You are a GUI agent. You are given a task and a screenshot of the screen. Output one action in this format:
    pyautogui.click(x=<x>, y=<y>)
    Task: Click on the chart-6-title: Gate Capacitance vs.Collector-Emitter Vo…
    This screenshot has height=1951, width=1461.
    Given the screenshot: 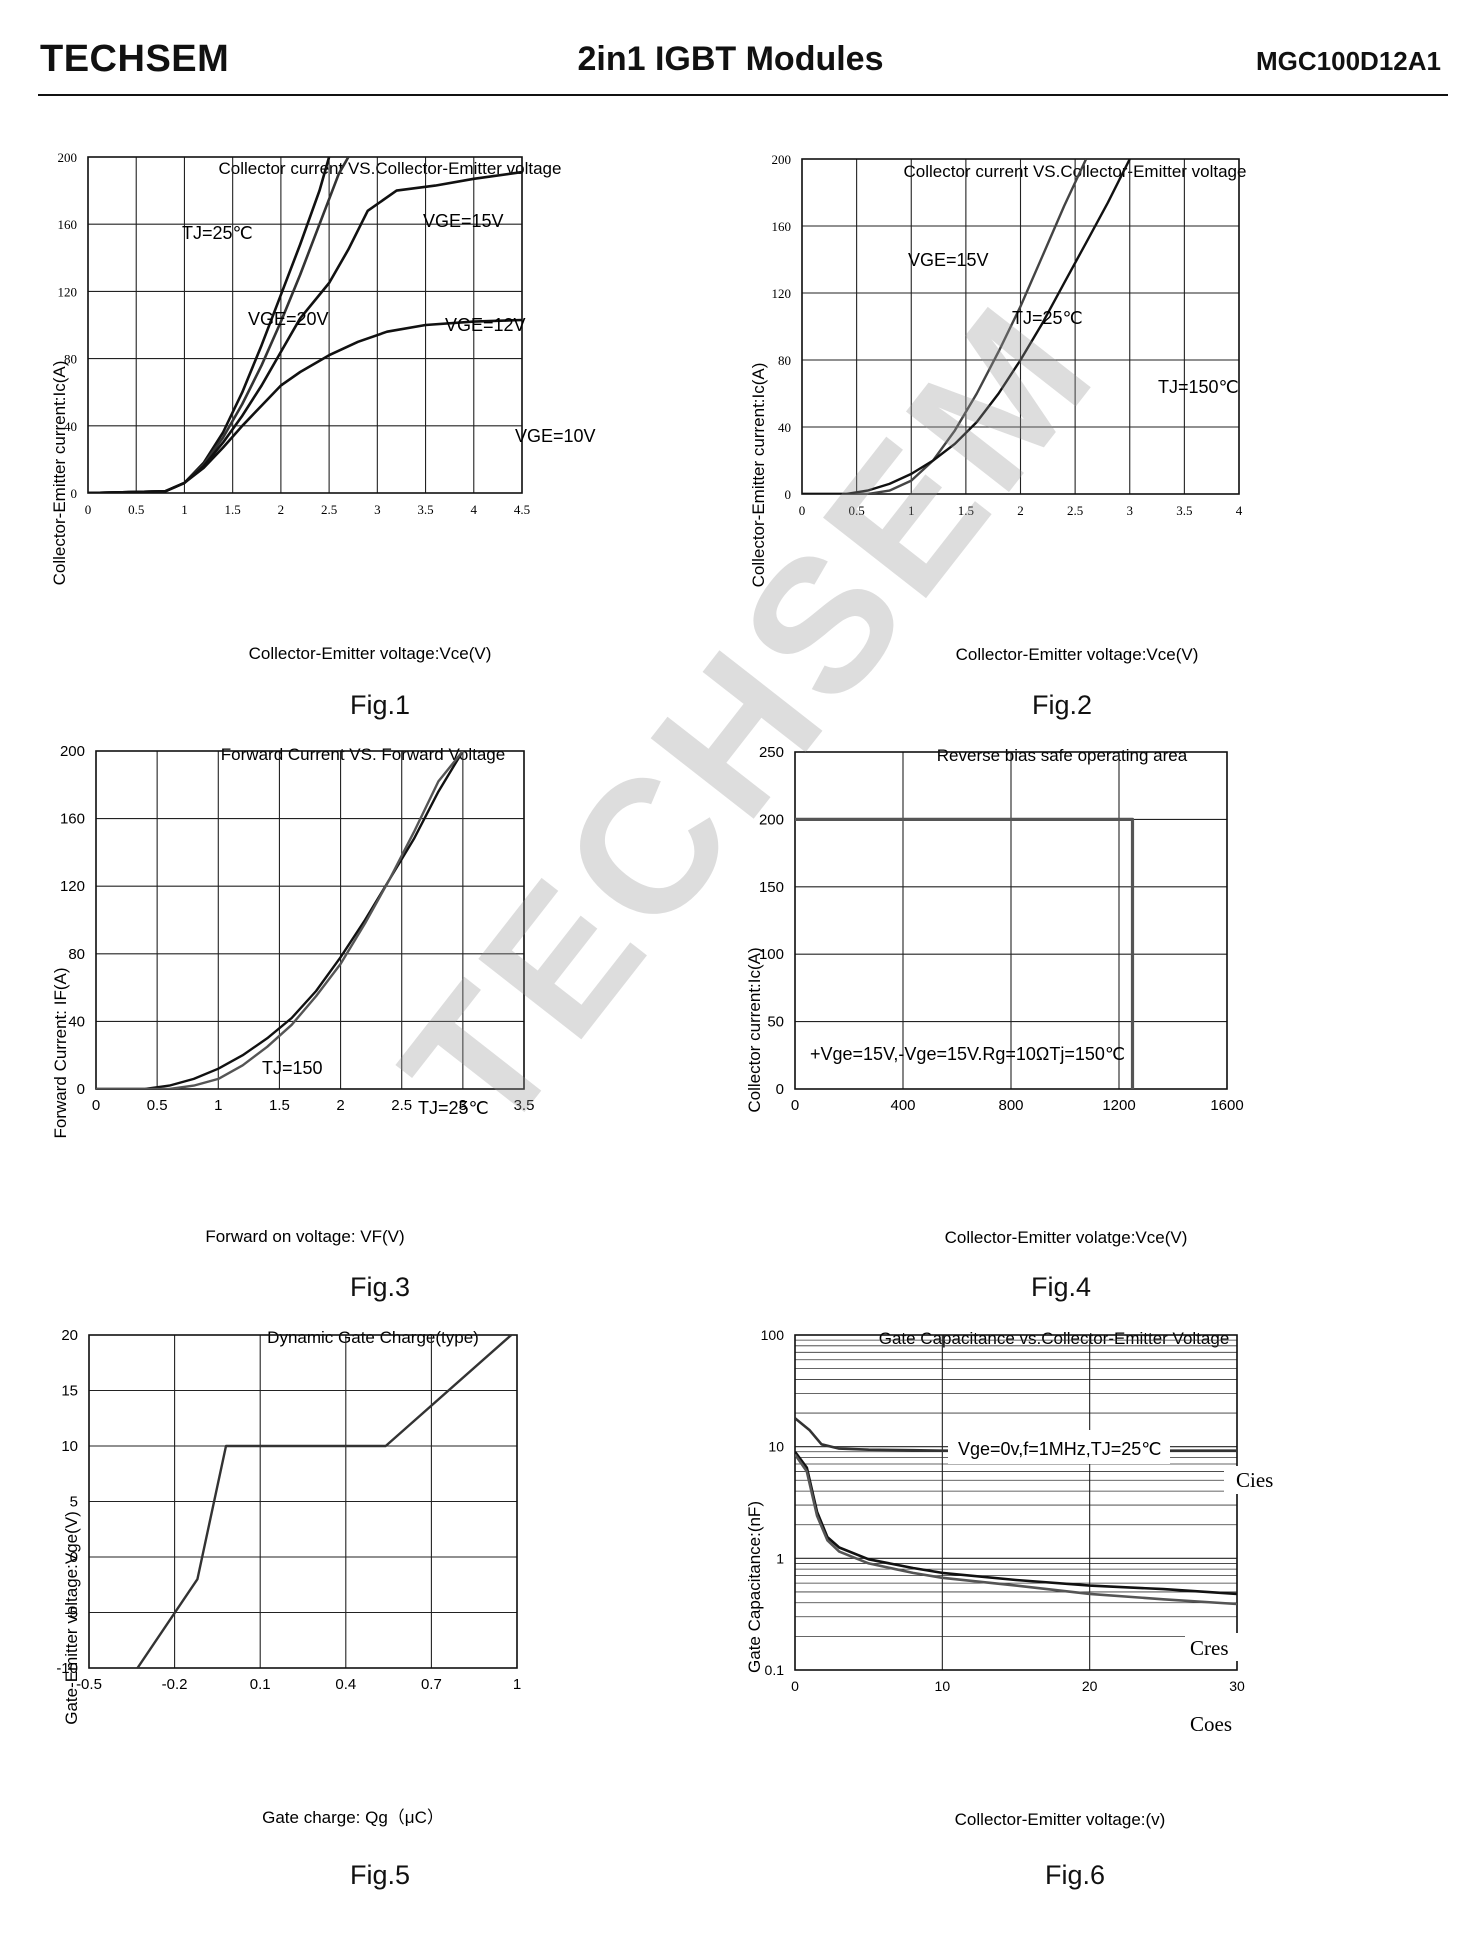 What is the action you would take?
    pyautogui.click(x=1054, y=1338)
    